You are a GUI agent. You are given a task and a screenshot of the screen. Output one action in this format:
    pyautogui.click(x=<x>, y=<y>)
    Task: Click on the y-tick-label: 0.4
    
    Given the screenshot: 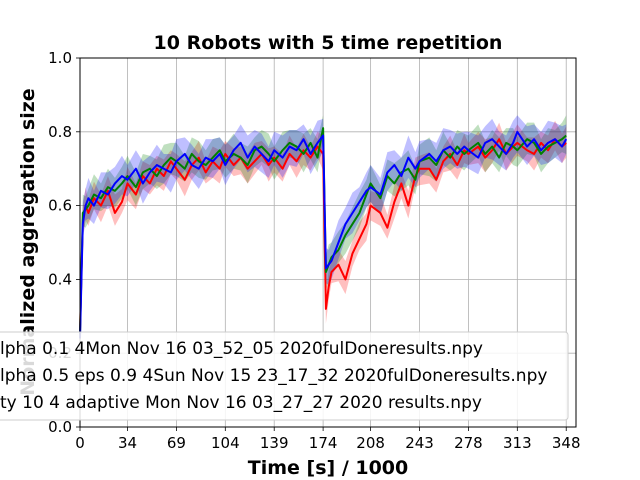 What is the action you would take?
    pyautogui.click(x=60, y=279)
    